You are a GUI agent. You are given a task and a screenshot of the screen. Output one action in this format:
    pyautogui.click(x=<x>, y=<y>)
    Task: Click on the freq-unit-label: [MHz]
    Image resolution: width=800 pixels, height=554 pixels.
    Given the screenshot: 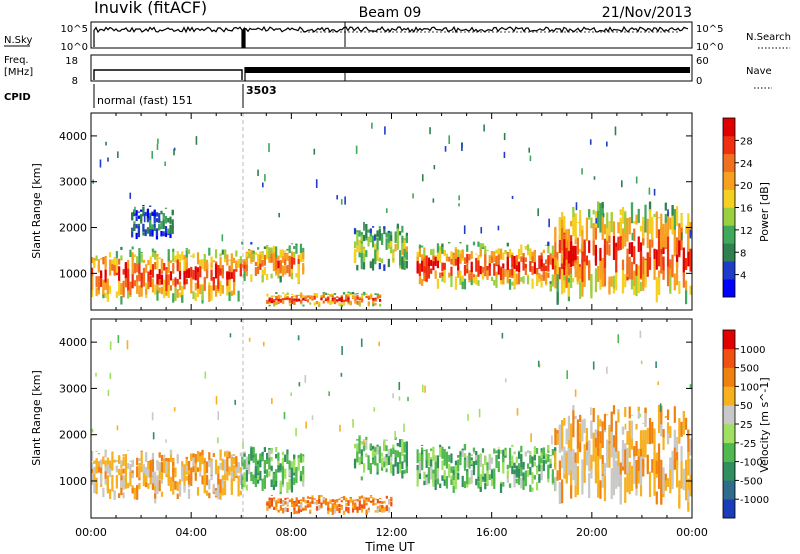 What is the action you would take?
    pyautogui.click(x=18, y=72)
    